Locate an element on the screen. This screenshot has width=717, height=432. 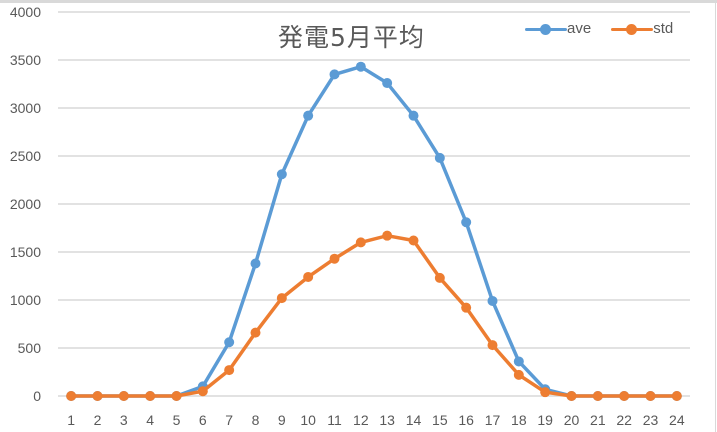
y-tick-label: 2000 is located at coordinates (25, 204).